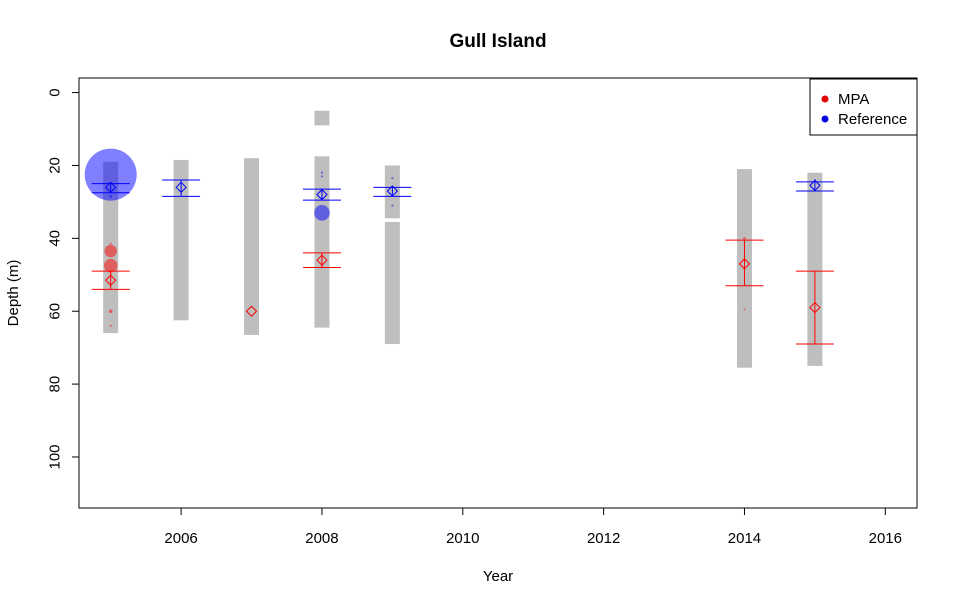 Image resolution: width=958 pixels, height=606 pixels. What do you see at coordinates (54, 92) in the screenshot?
I see `y-tick-label: 0` at bounding box center [54, 92].